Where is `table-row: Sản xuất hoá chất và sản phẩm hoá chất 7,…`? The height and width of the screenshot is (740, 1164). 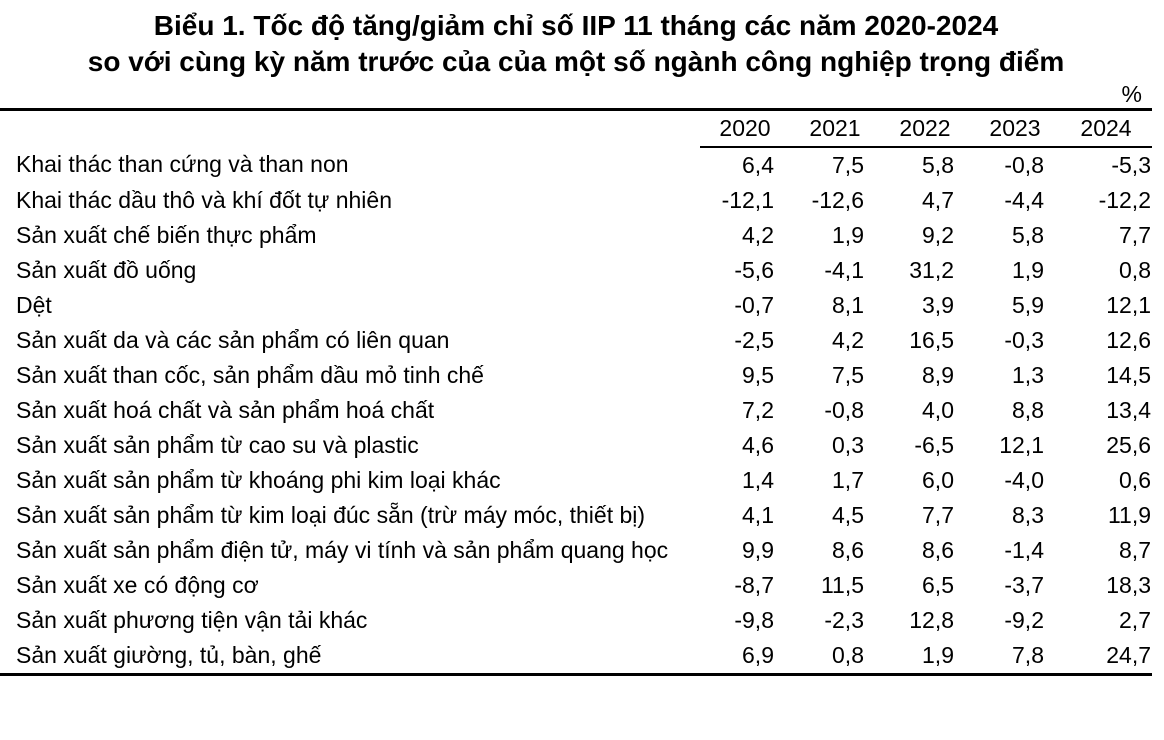
table-row: Sản xuất hoá chất và sản phẩm hoá chất 7,… is located at coordinates (576, 410).